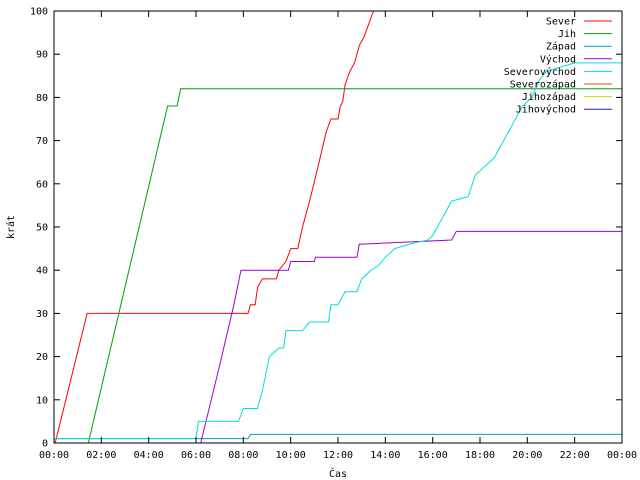 Image resolution: width=640 pixels, height=480 pixels. I want to click on y-tick-label: 40, so click(42, 271).